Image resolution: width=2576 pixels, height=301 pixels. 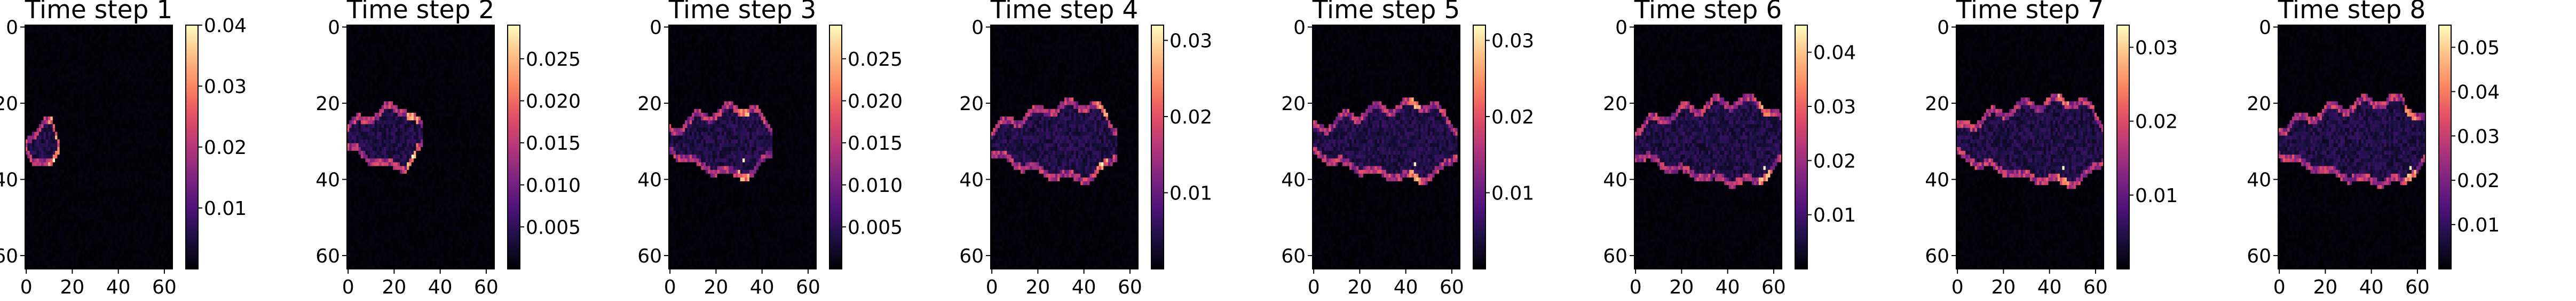 What do you see at coordinates (98, 147) in the screenshot?
I see `heatmap-cells` at bounding box center [98, 147].